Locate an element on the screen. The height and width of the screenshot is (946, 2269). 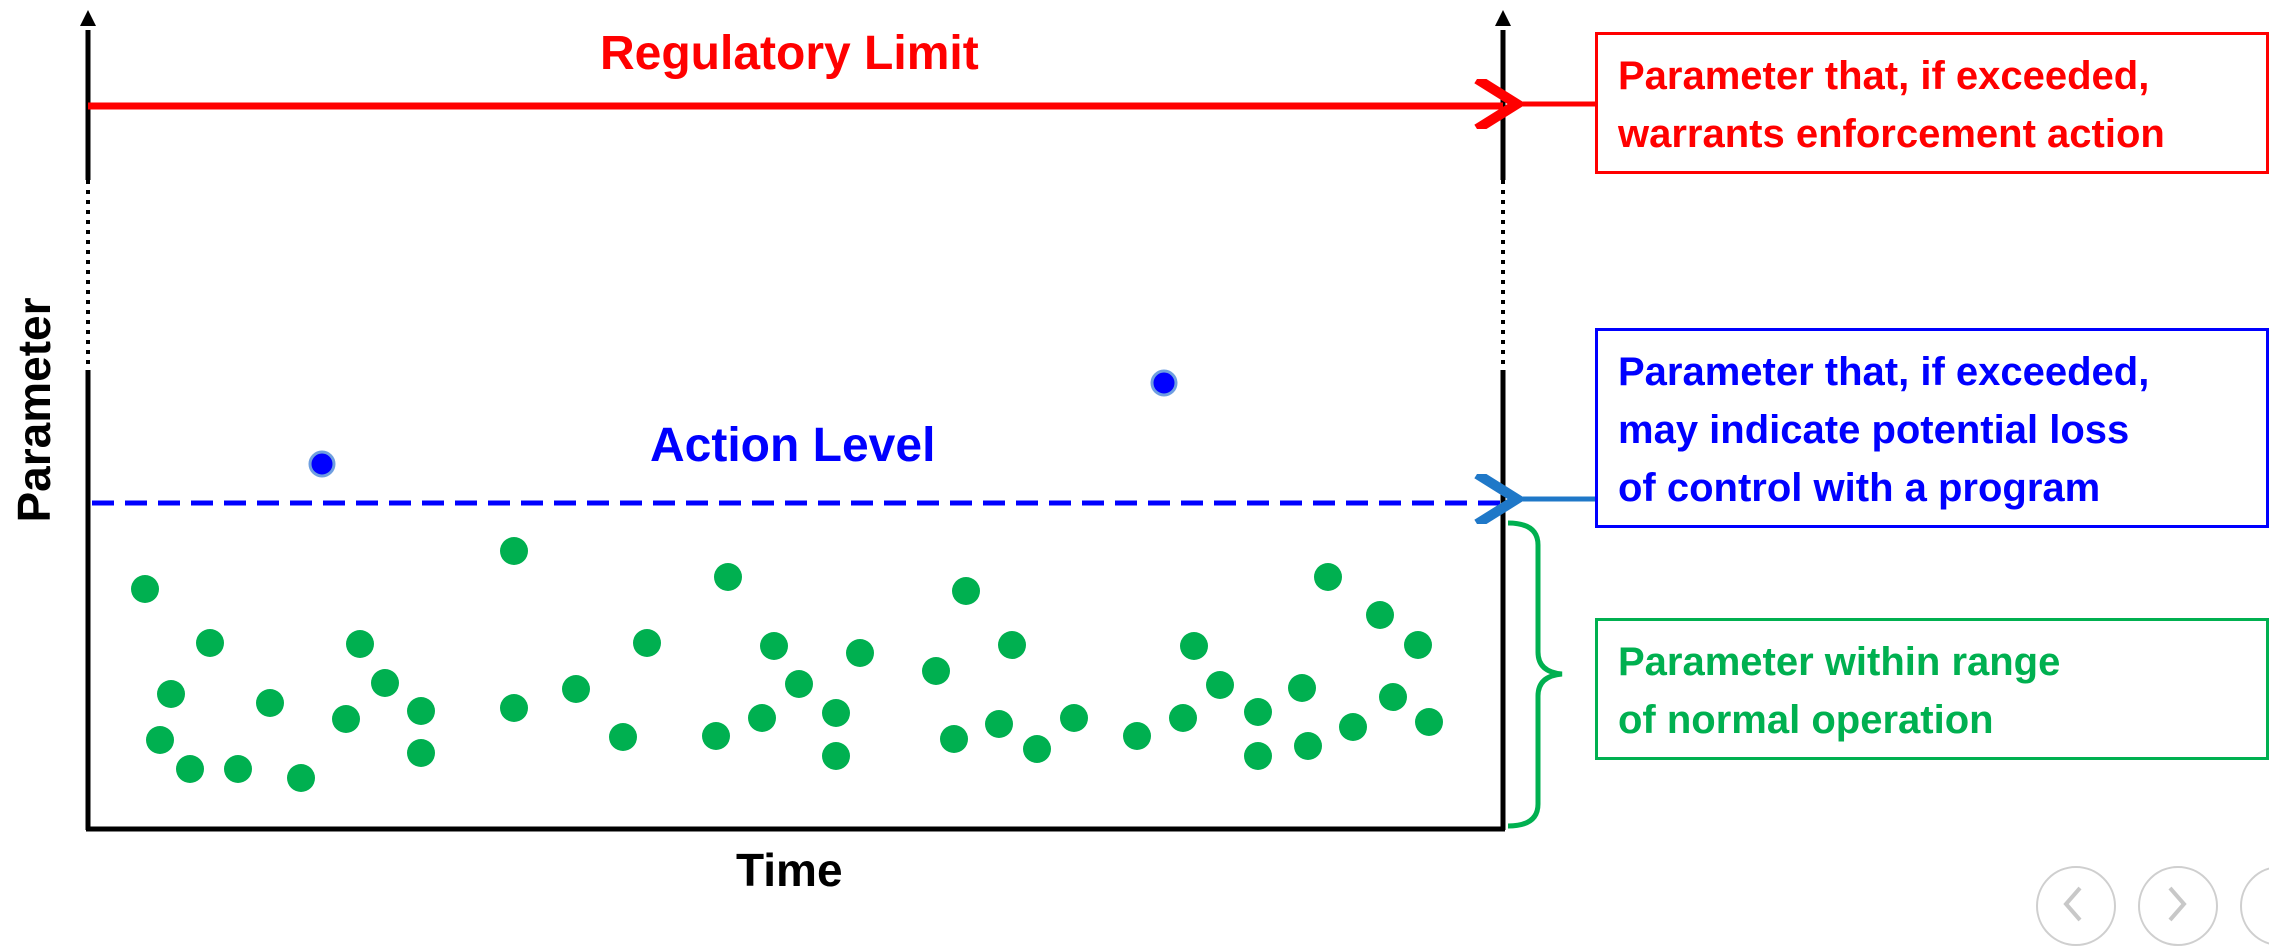
regulatory-limit-description-line: Parameter that, if exceeded, is located at coordinates (1884, 76).